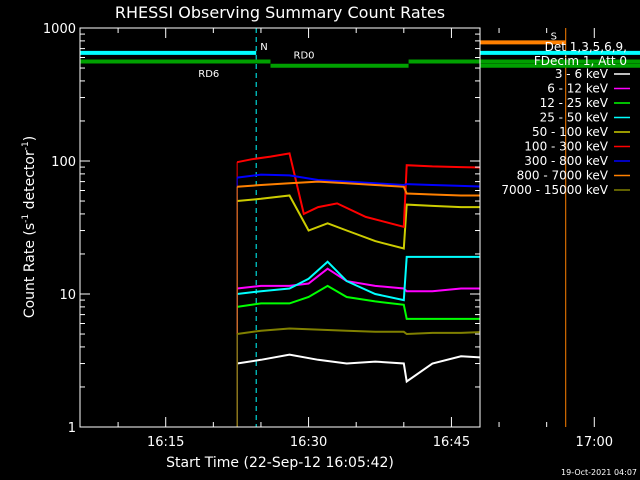 Image resolution: width=640 pixels, height=480 pixels. What do you see at coordinates (578, 89) in the screenshot?
I see `legend-label-1: 6 - 12 keV` at bounding box center [578, 89].